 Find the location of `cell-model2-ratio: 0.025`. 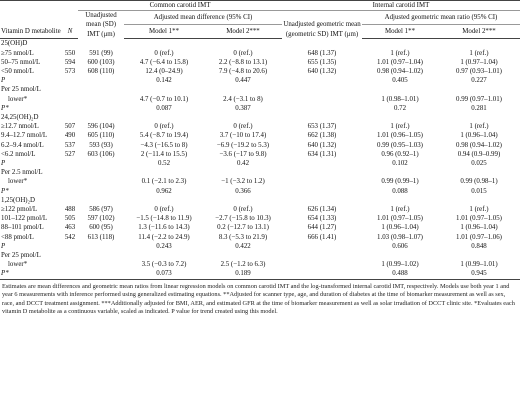

cell-model2-ratio: 0.025 is located at coordinates (479, 163).